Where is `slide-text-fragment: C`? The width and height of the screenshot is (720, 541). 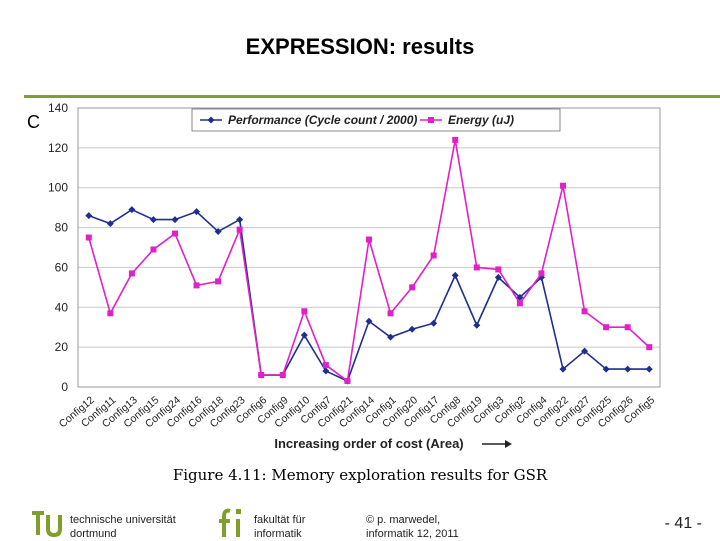
slide-text-fragment: C is located at coordinates (33, 122).